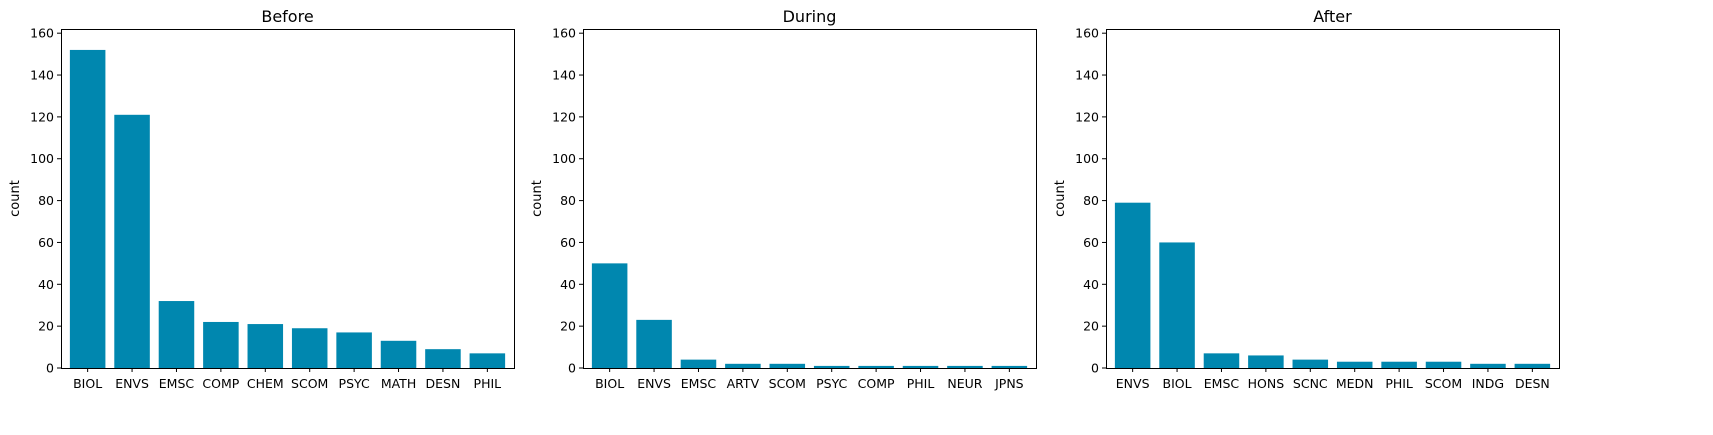 The image size is (1713, 435). I want to click on x-tick-label: JPNS, so click(1009, 383).